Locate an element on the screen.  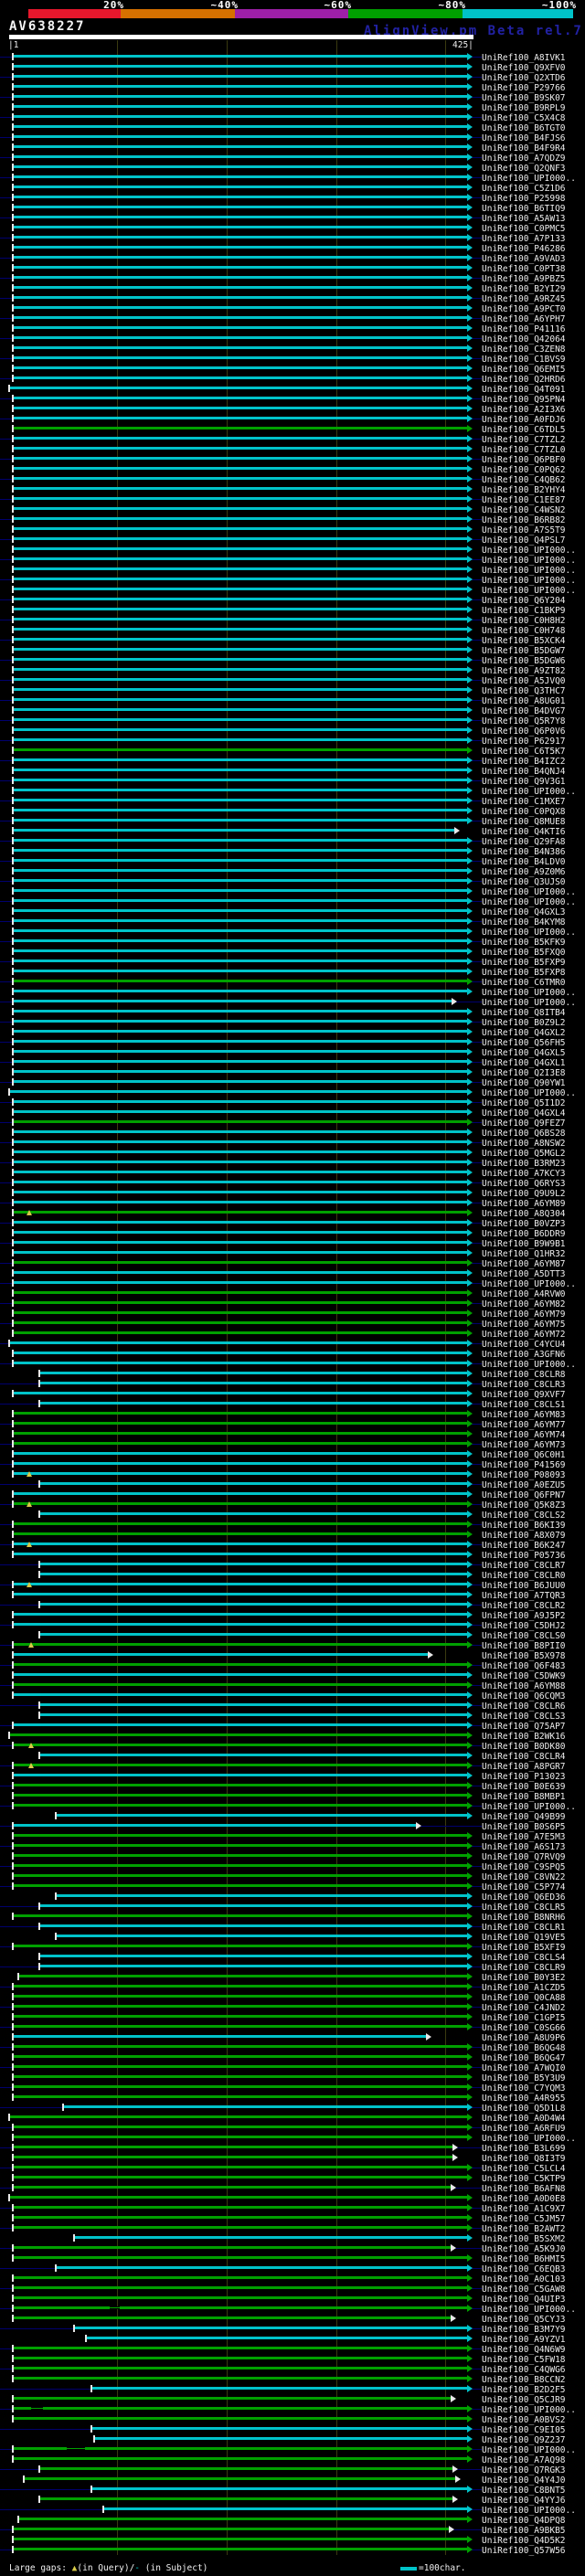
hit-label: UniRef100_Q95PN4 is located at coordinates (524, 400).